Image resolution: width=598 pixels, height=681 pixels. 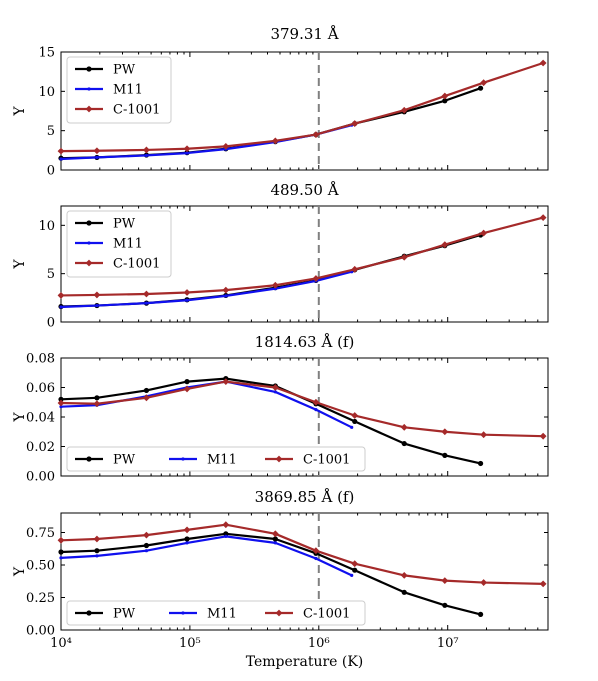 I want to click on y-tick-label: 0.25, so click(x=40, y=598).